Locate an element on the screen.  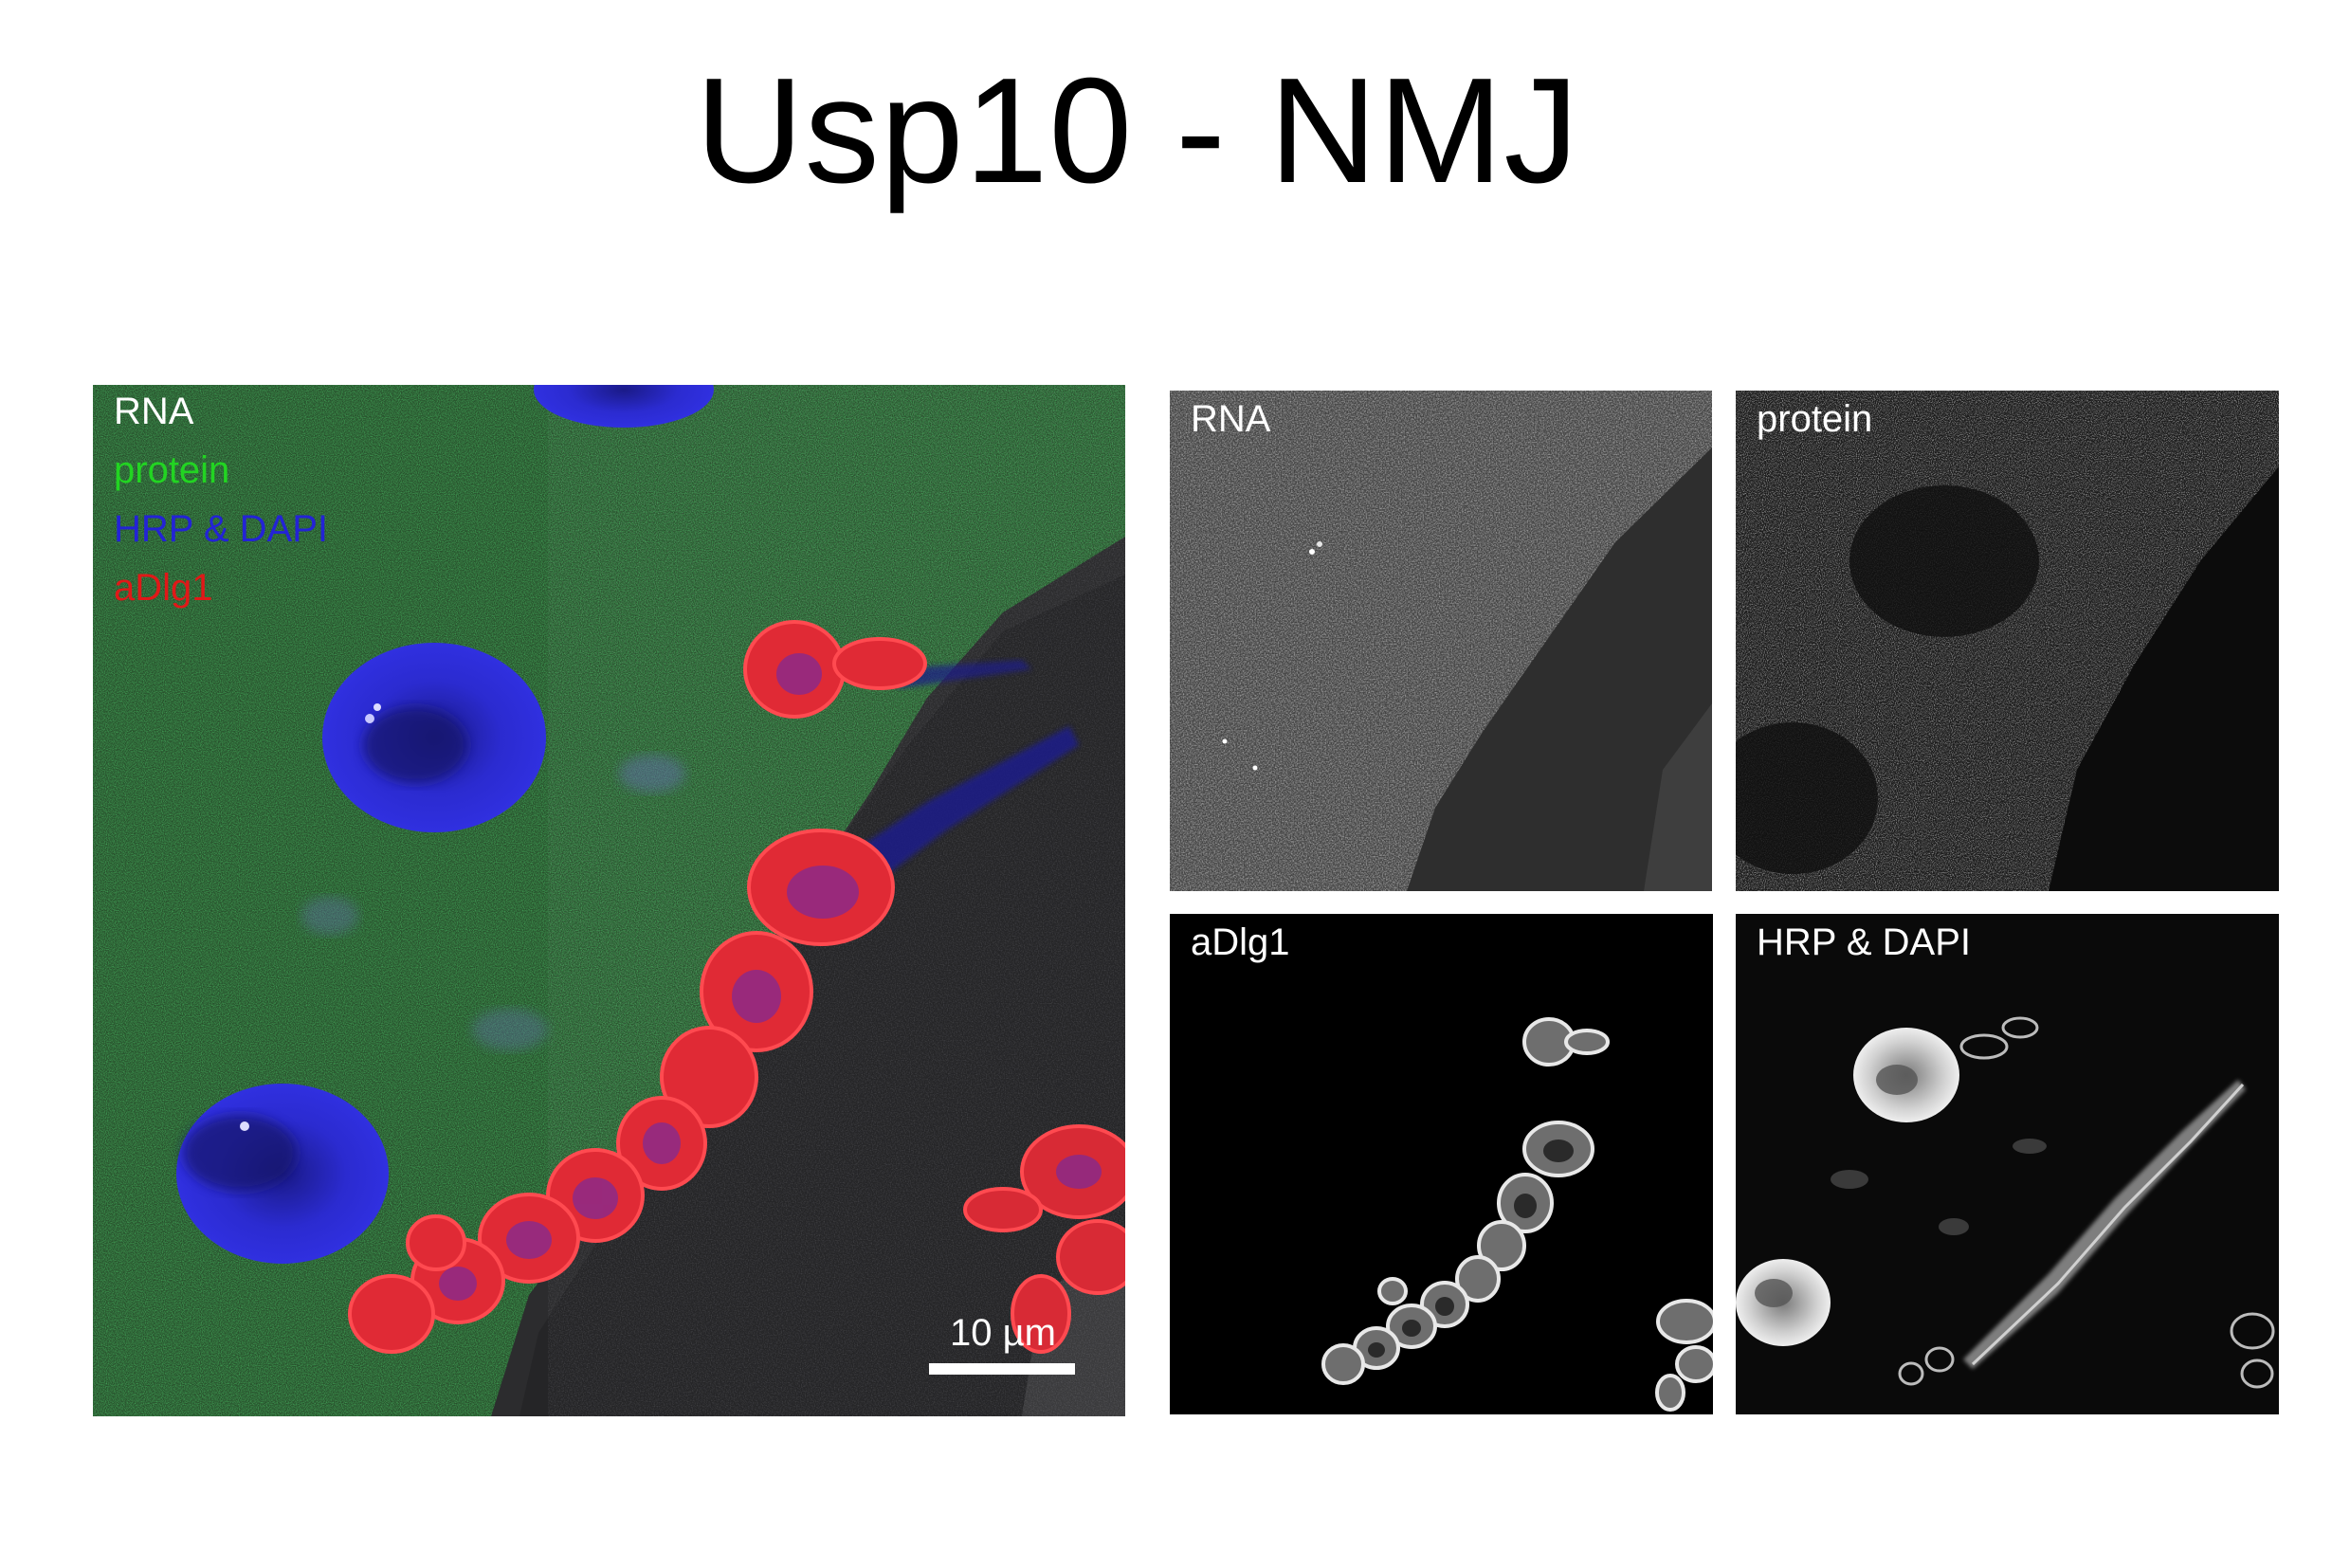
legend-adlg1: aDlg1 is located at coordinates (164, 588).